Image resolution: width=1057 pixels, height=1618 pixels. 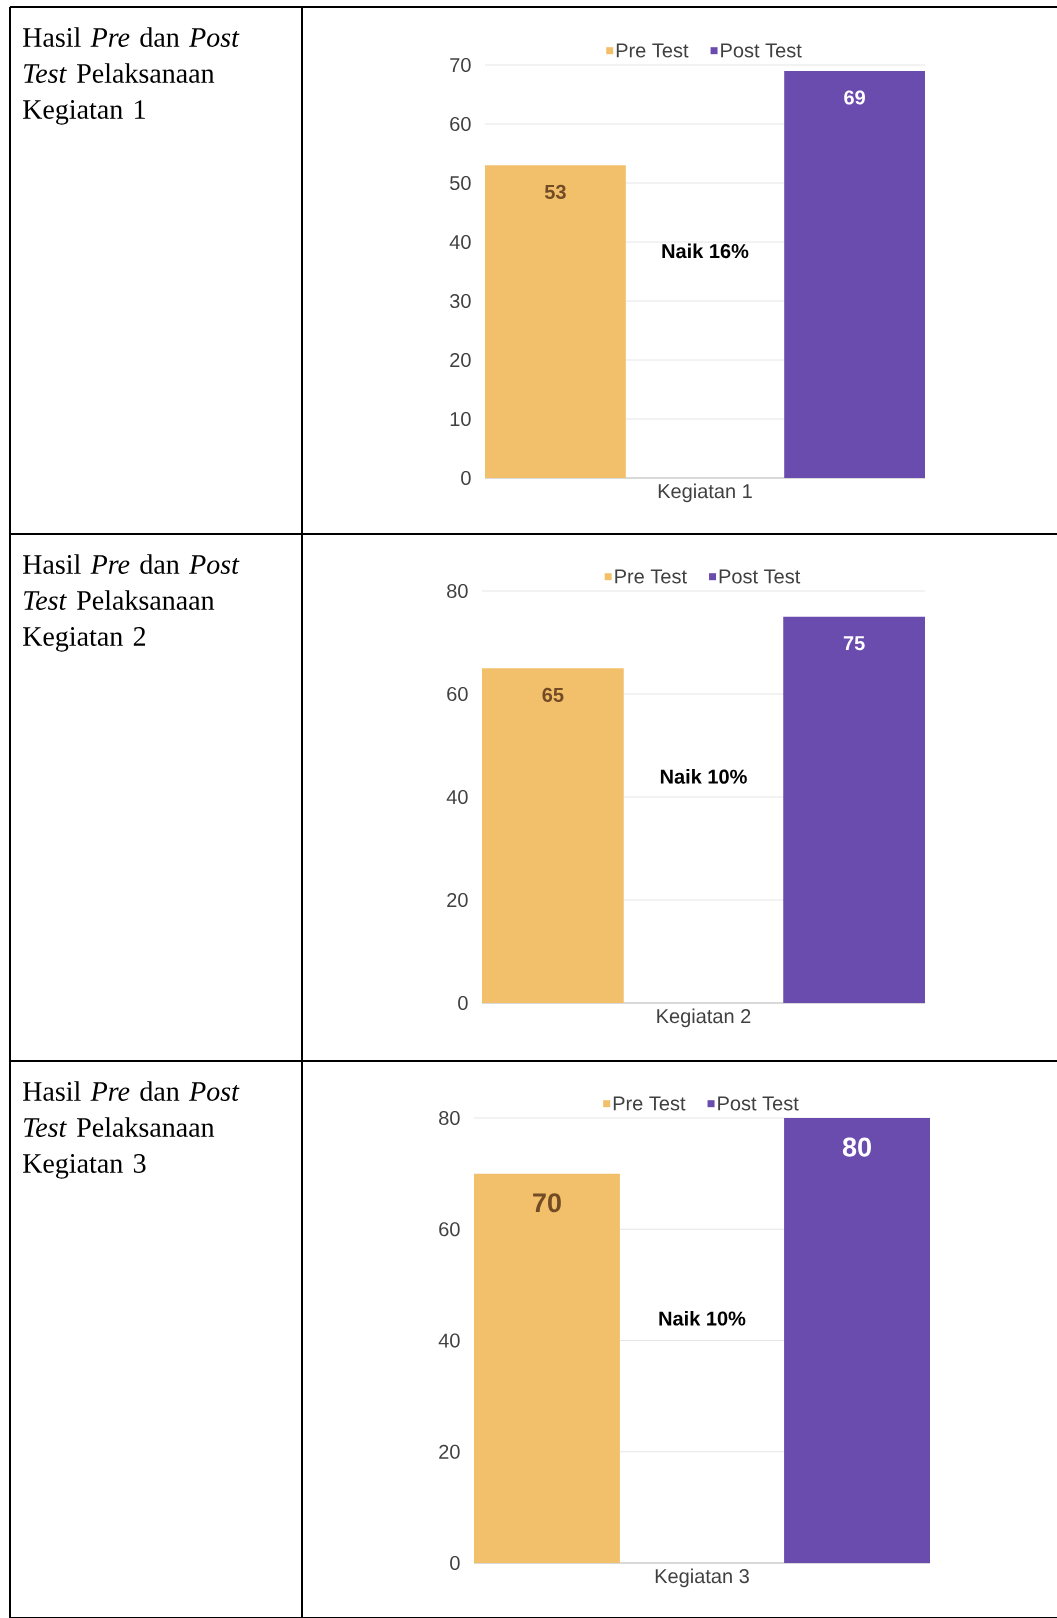 What do you see at coordinates (704, 1018) in the screenshot?
I see `x-tick-label: Kegiatan 2` at bounding box center [704, 1018].